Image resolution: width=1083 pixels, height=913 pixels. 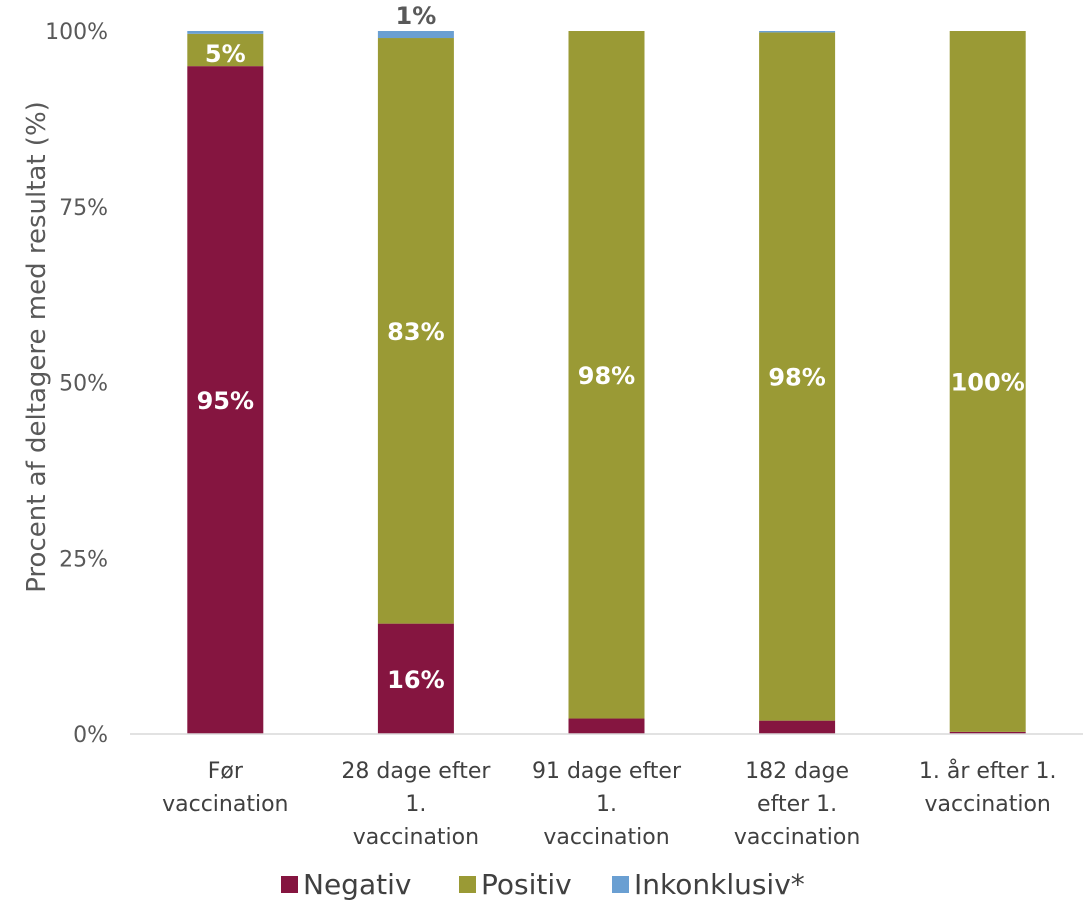 I want to click on y-tick-label: 25%, so click(x=83, y=559).